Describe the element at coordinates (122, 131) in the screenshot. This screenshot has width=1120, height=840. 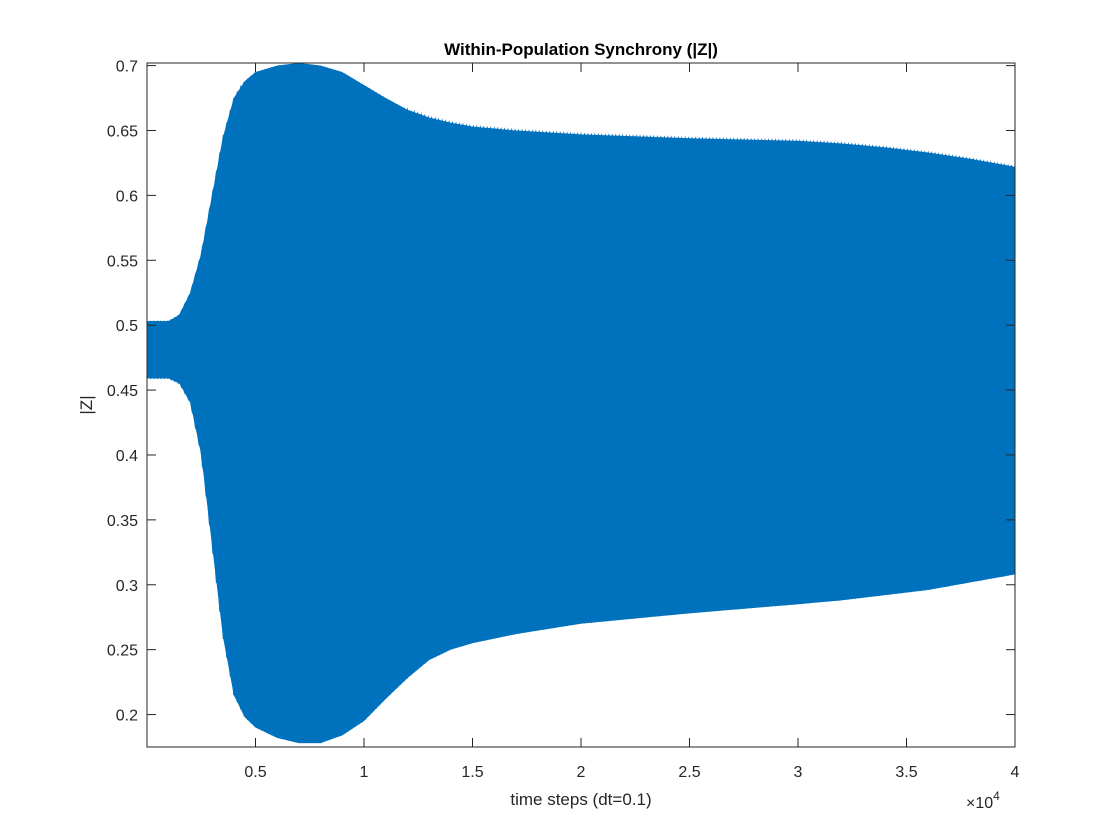
I see `y-tick-label: 0.65` at that location.